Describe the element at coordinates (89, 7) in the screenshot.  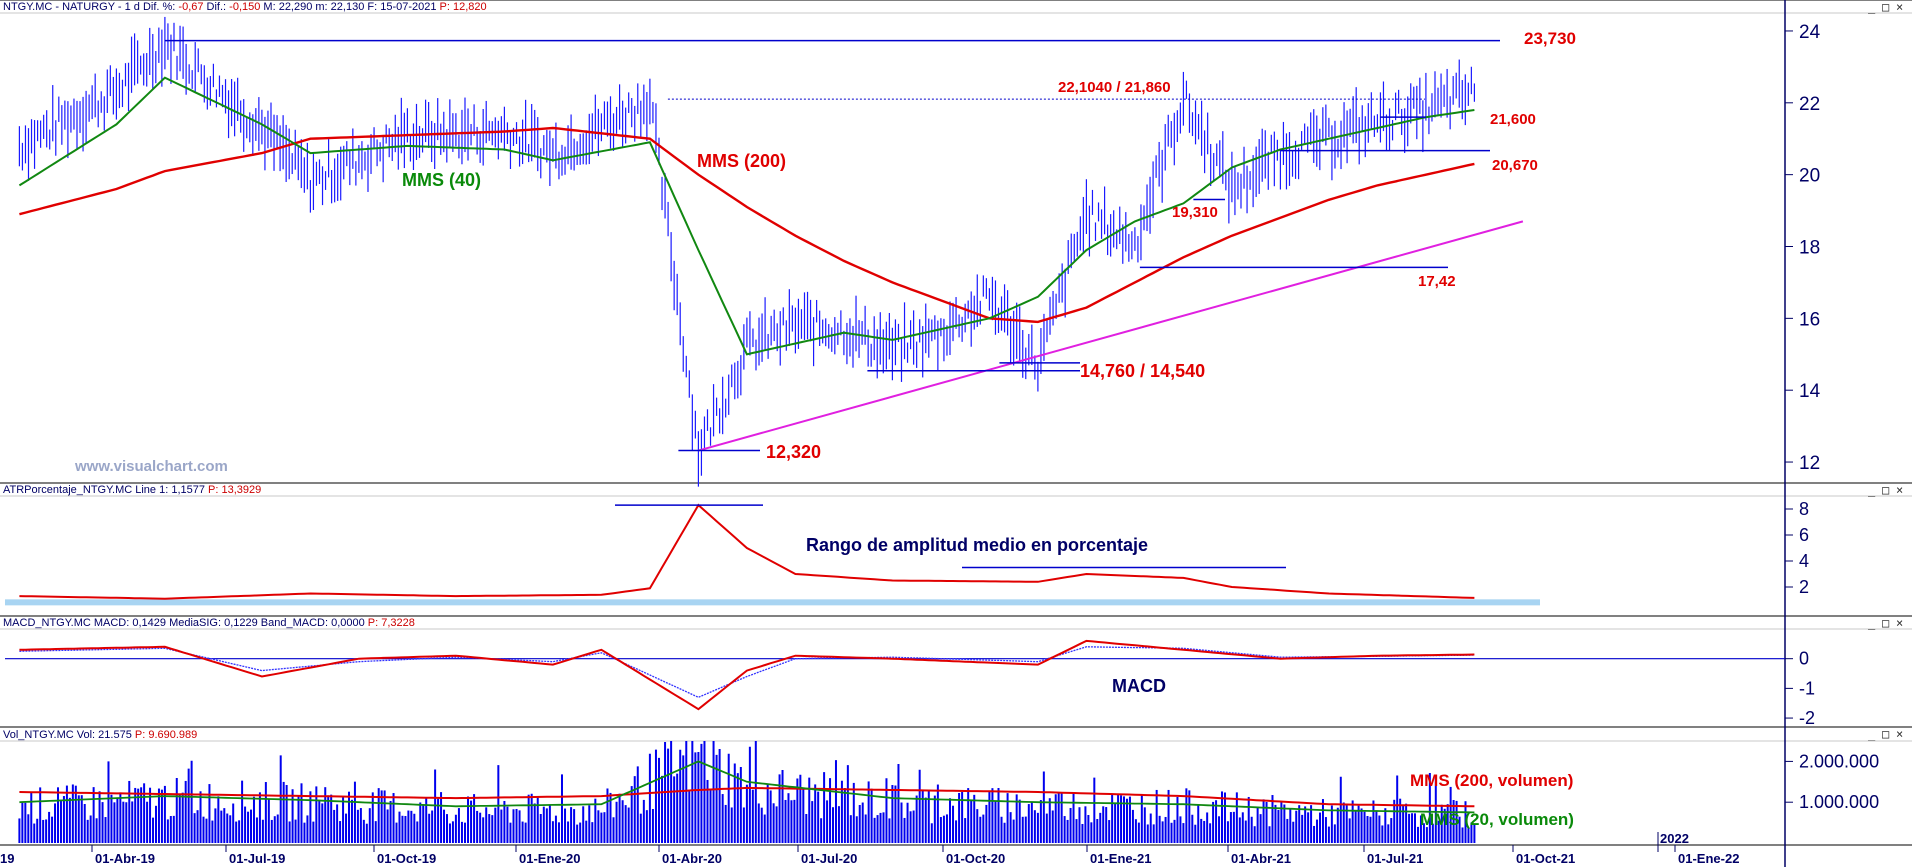
I see `header-field: NTGY.MC - NATURGY - 1 d Dif. %:` at that location.